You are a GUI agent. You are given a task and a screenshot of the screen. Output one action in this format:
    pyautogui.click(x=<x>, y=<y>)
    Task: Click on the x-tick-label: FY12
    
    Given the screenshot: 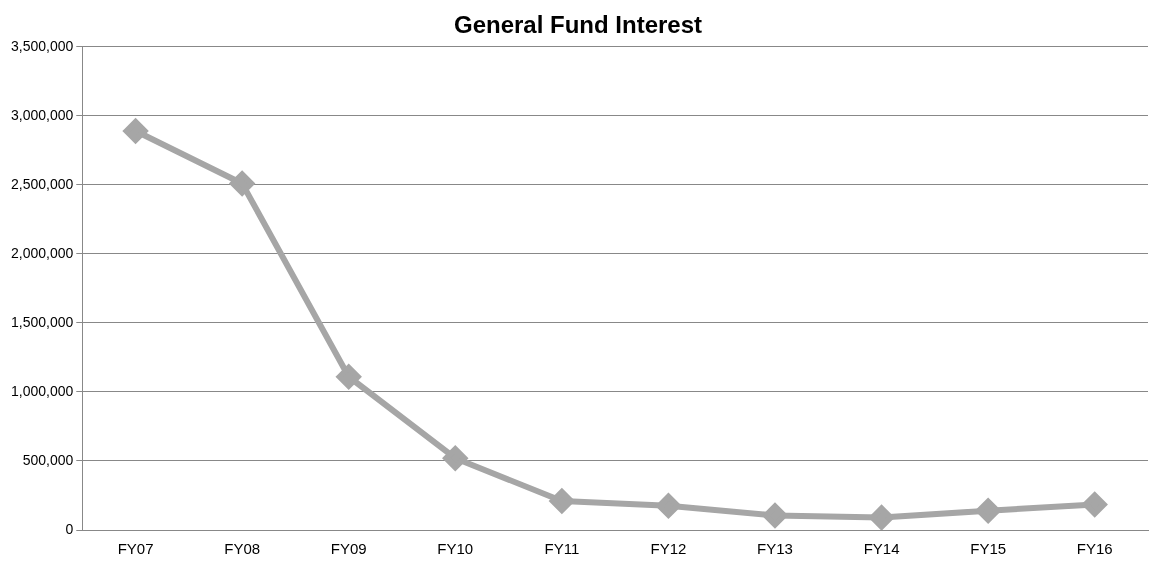 What is the action you would take?
    pyautogui.click(x=668, y=549)
    